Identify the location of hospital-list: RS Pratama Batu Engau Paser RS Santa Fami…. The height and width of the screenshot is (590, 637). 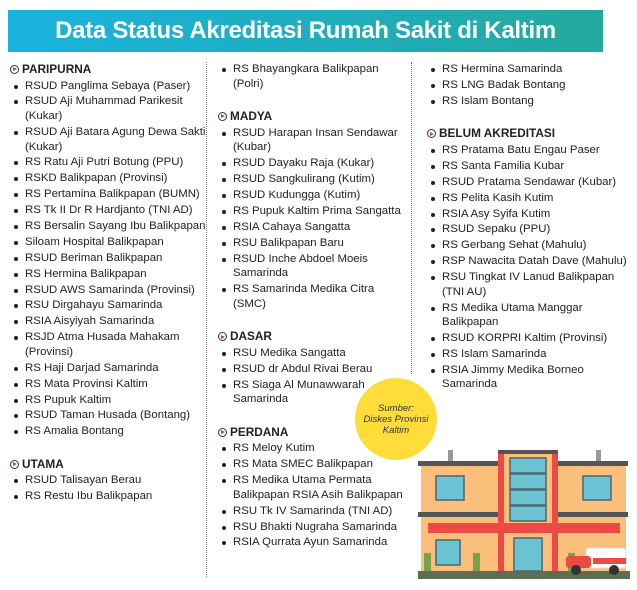
(529, 267).